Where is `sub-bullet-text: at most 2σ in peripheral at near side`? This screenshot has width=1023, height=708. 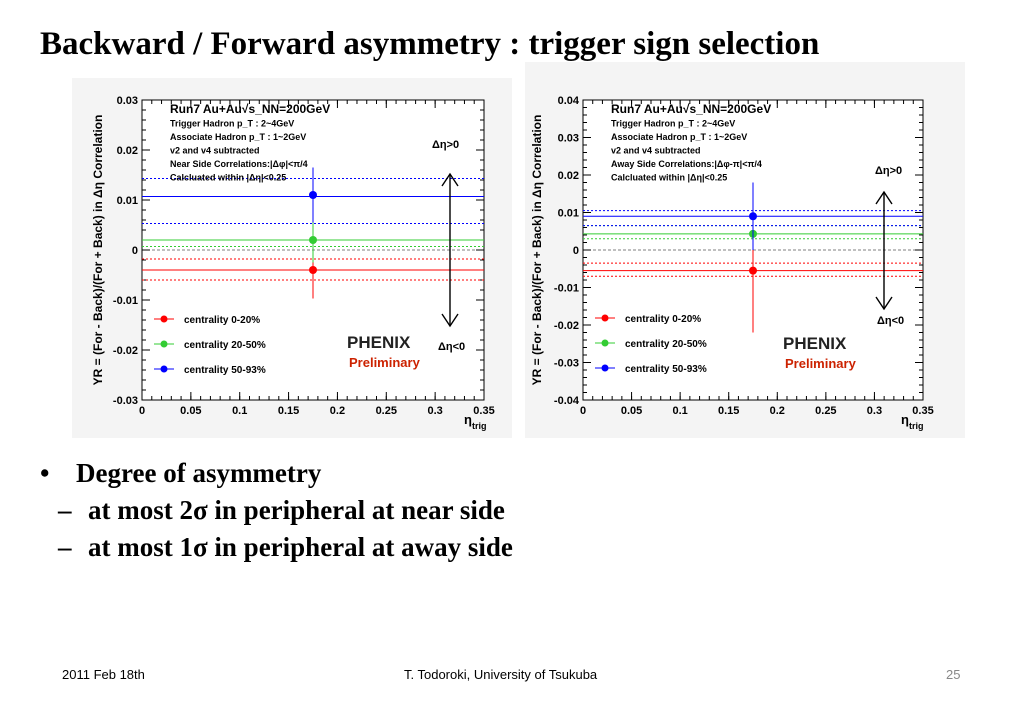 sub-bullet-text: at most 2σ in peripheral at near side is located at coordinates (296, 510).